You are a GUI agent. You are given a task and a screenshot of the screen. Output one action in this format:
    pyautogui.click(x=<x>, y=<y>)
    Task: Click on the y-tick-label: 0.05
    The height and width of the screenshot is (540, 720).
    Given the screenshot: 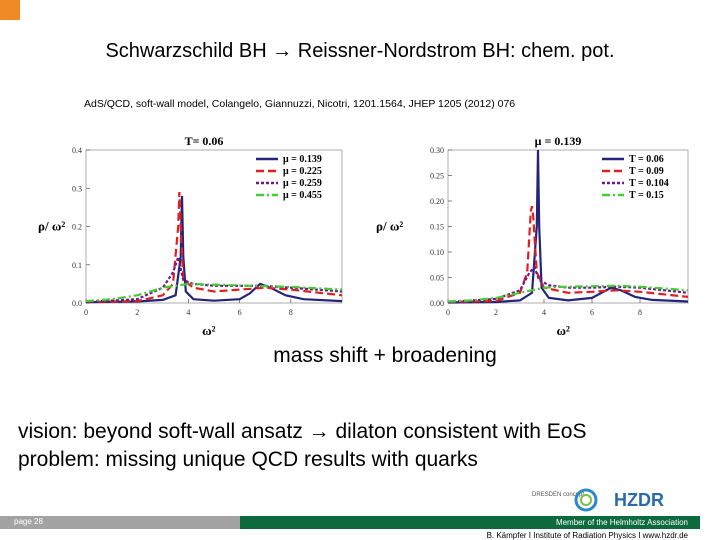 What is the action you would take?
    pyautogui.click(x=437, y=278)
    